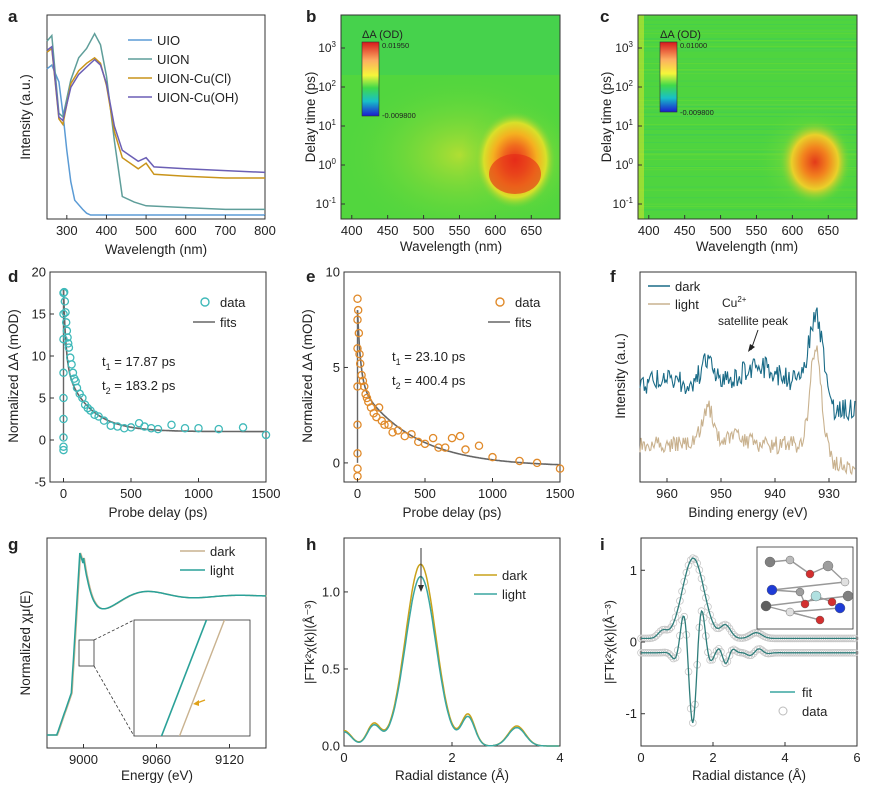  What do you see at coordinates (452, 377) in the screenshot?
I see `plot-frame-e` at bounding box center [452, 377].